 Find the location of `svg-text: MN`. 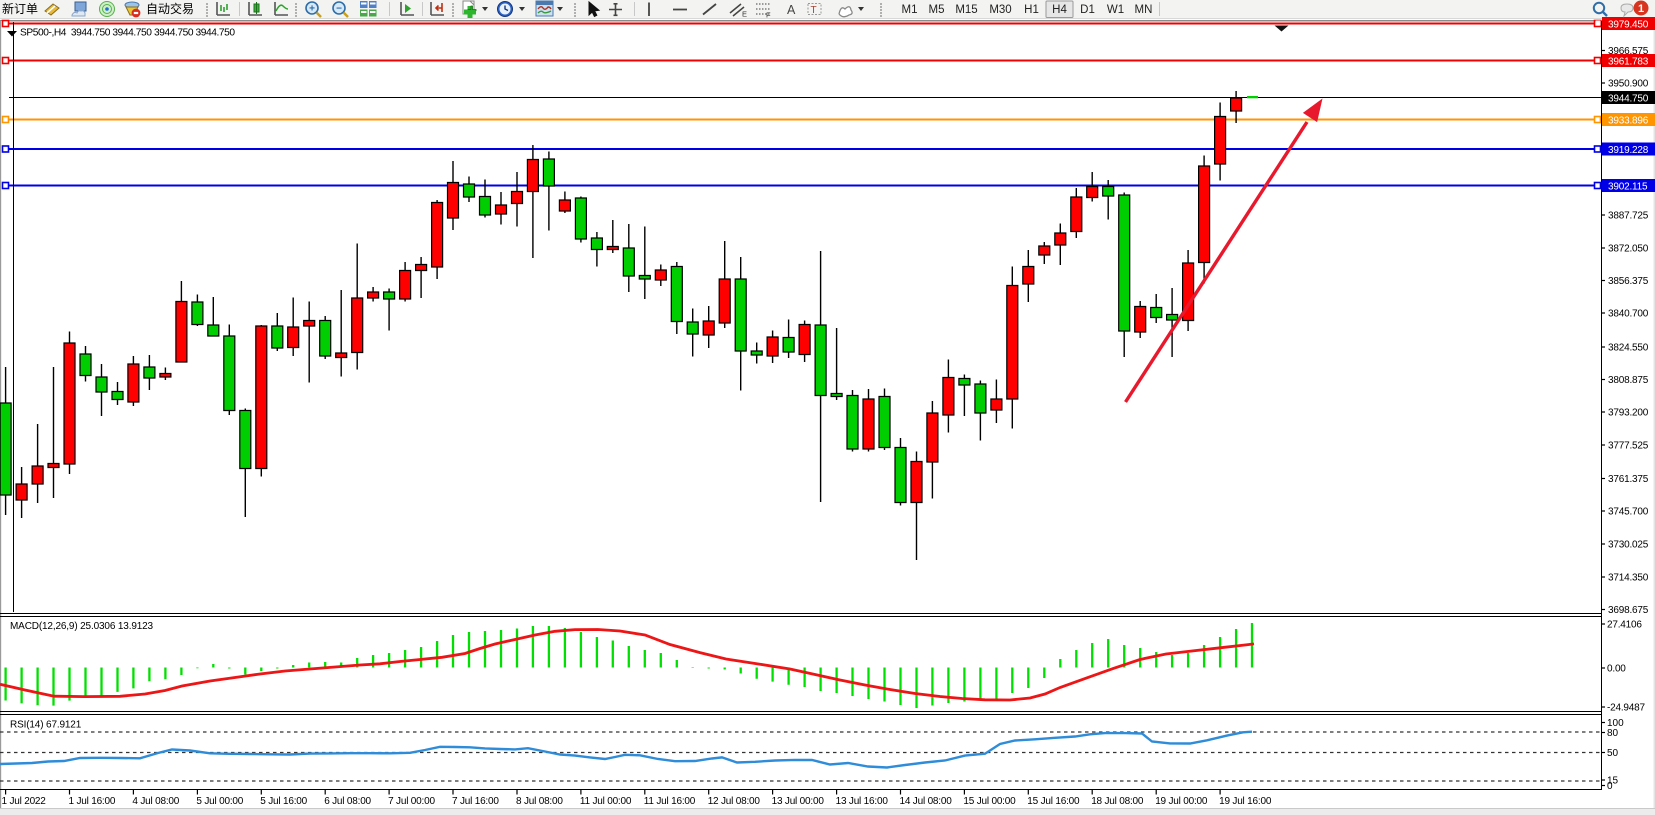

svg-text: MN is located at coordinates (1144, 10).